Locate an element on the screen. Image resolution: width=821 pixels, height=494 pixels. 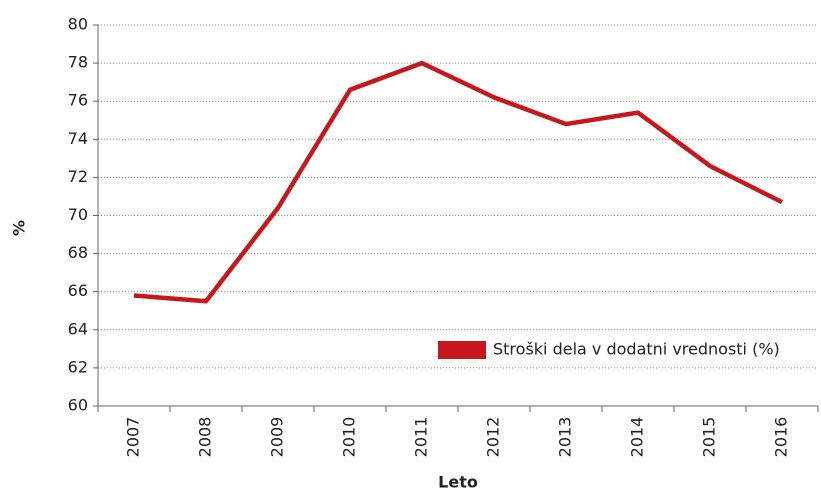
y-tick-label: 78 is located at coordinates (78, 62).